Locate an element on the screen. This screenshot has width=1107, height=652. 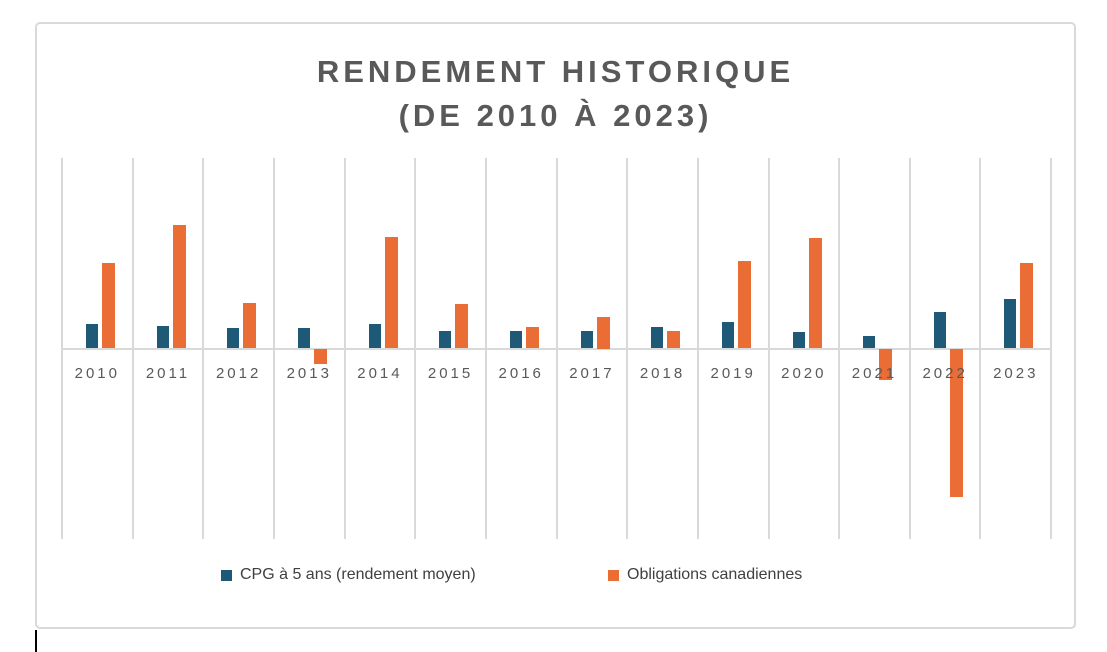
legend-item-cpg: CPG à 5 ans (rendement moyen) is located at coordinates (348, 575).